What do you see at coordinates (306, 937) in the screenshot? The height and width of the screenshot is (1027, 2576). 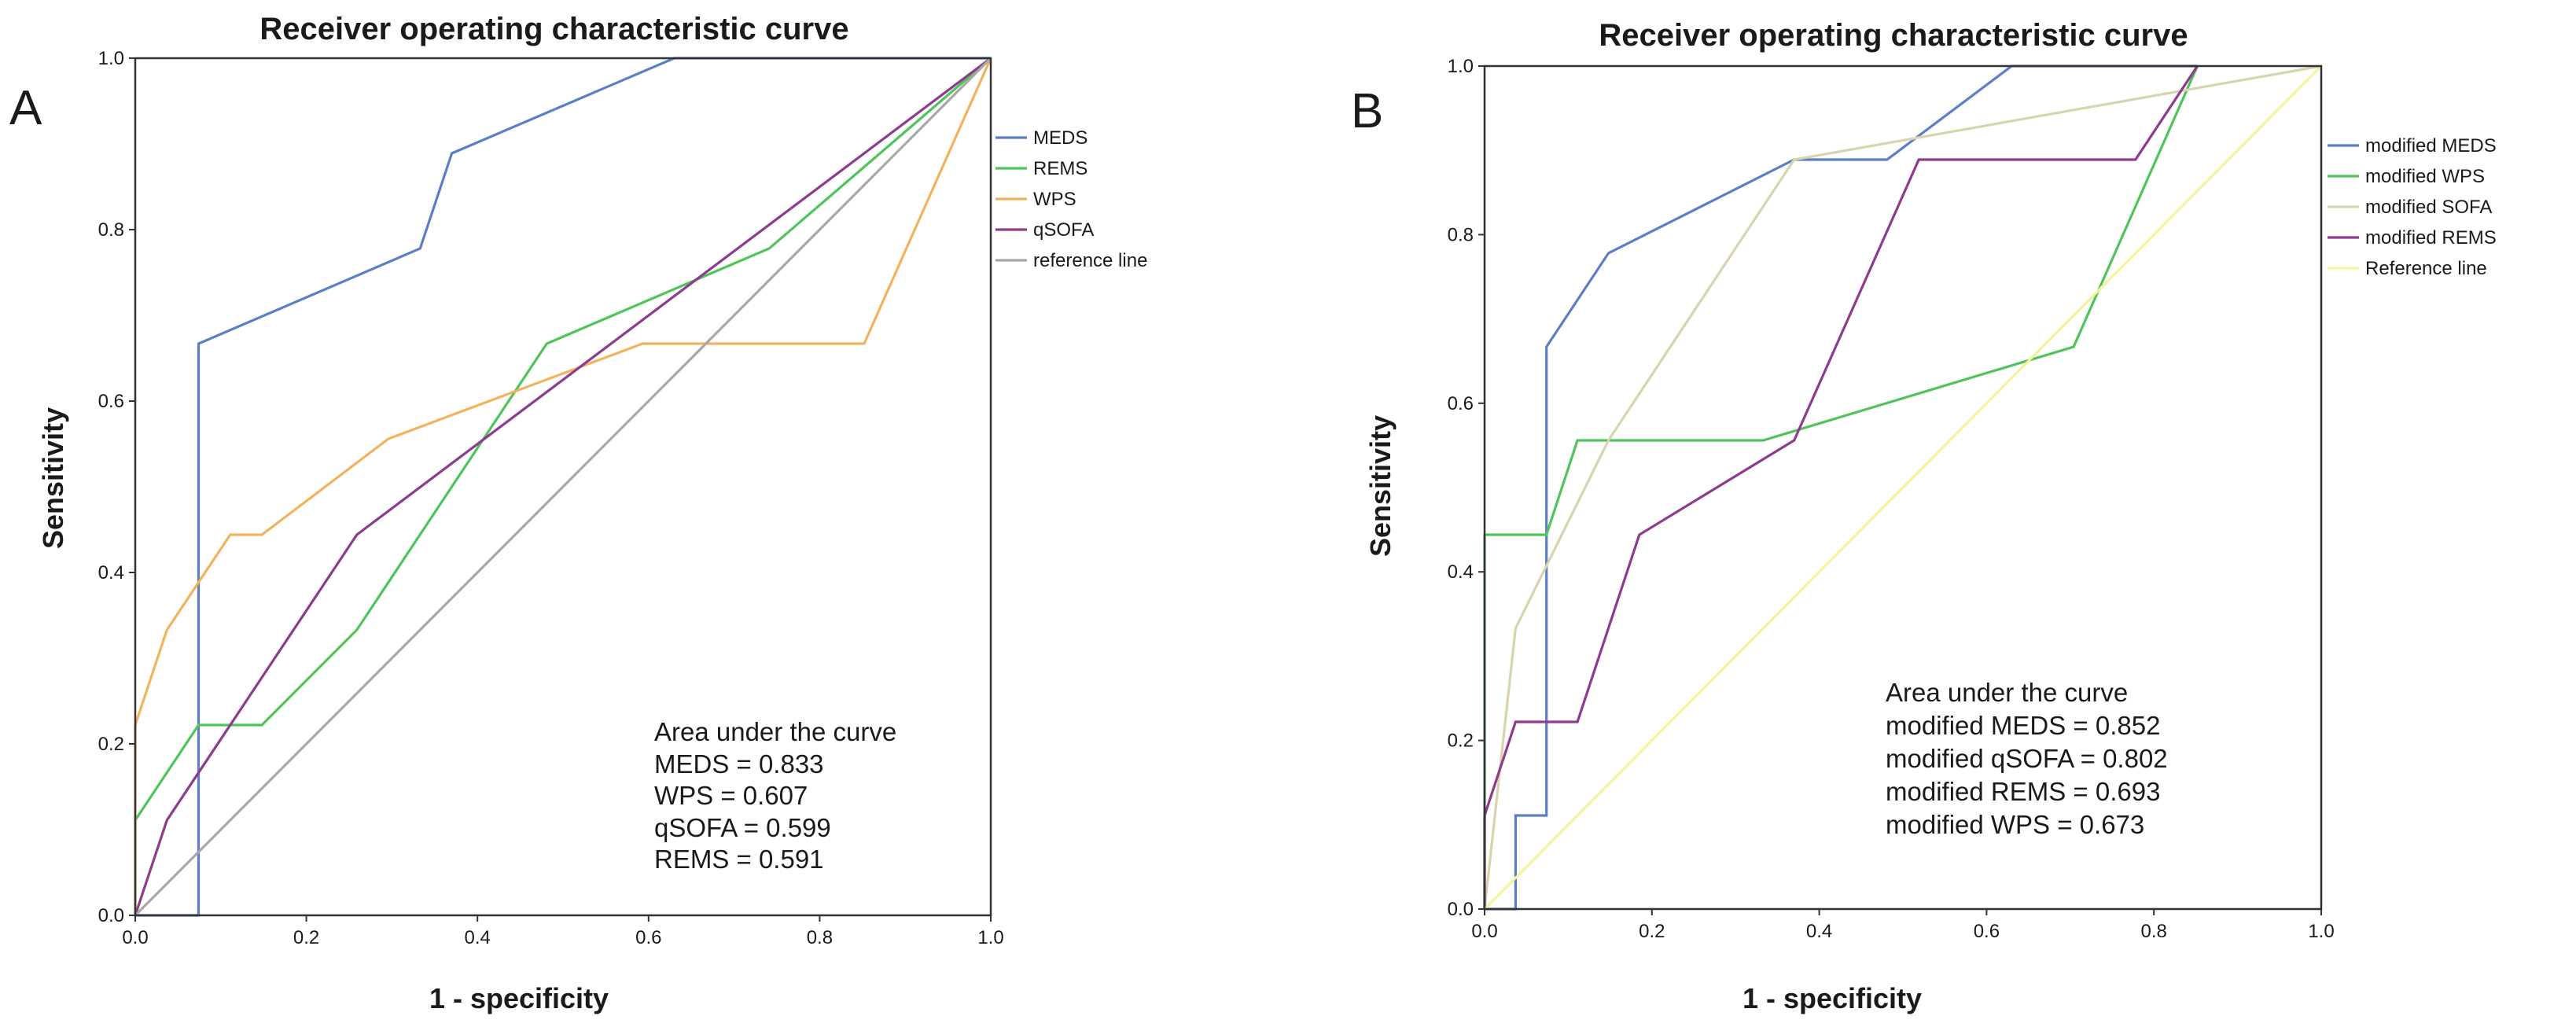 I see `panel-a-x-tick-label: 0.2` at bounding box center [306, 937].